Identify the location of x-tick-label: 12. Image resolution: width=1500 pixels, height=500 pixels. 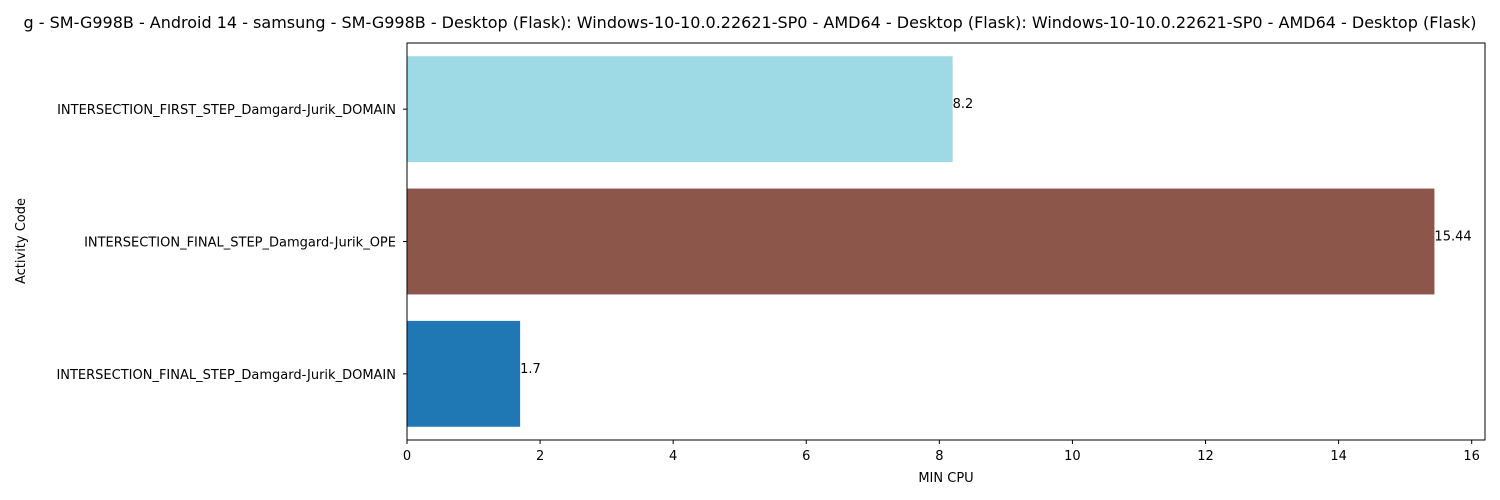
(1205, 456).